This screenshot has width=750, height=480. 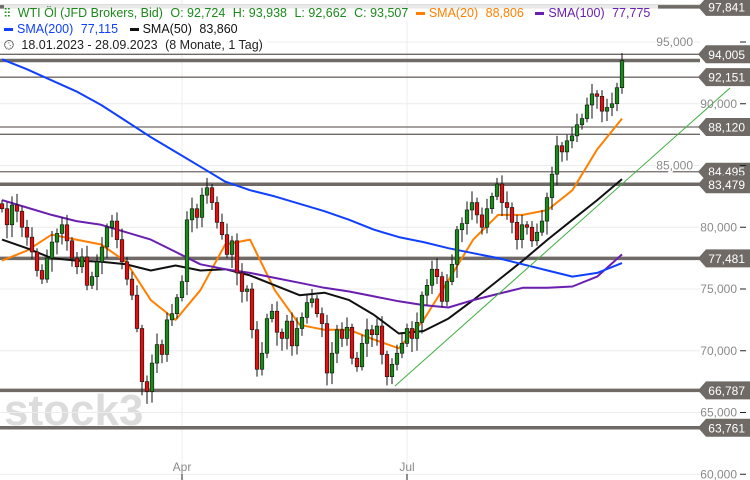 I want to click on price-tag: 92,151, so click(x=724, y=77).